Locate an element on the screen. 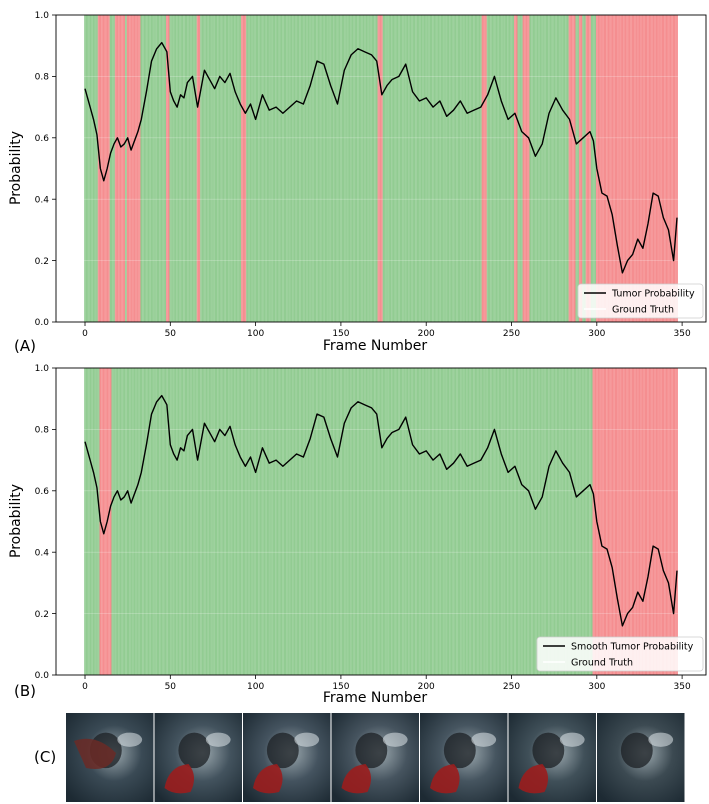 The height and width of the screenshot is (804, 709). y-tick-label: 0.8 is located at coordinates (42, 78).